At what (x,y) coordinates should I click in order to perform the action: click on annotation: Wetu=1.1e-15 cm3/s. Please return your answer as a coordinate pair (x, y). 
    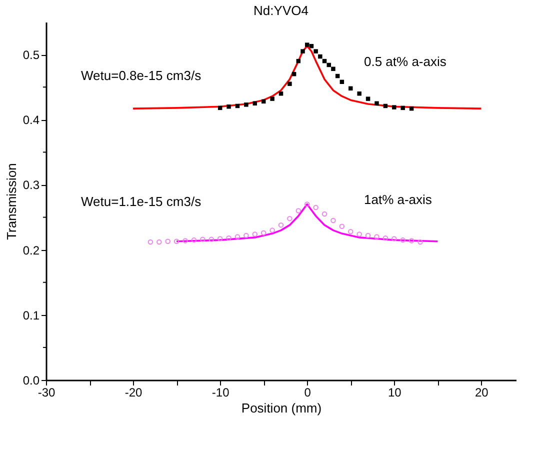
    Looking at the image, I should click on (141, 201).